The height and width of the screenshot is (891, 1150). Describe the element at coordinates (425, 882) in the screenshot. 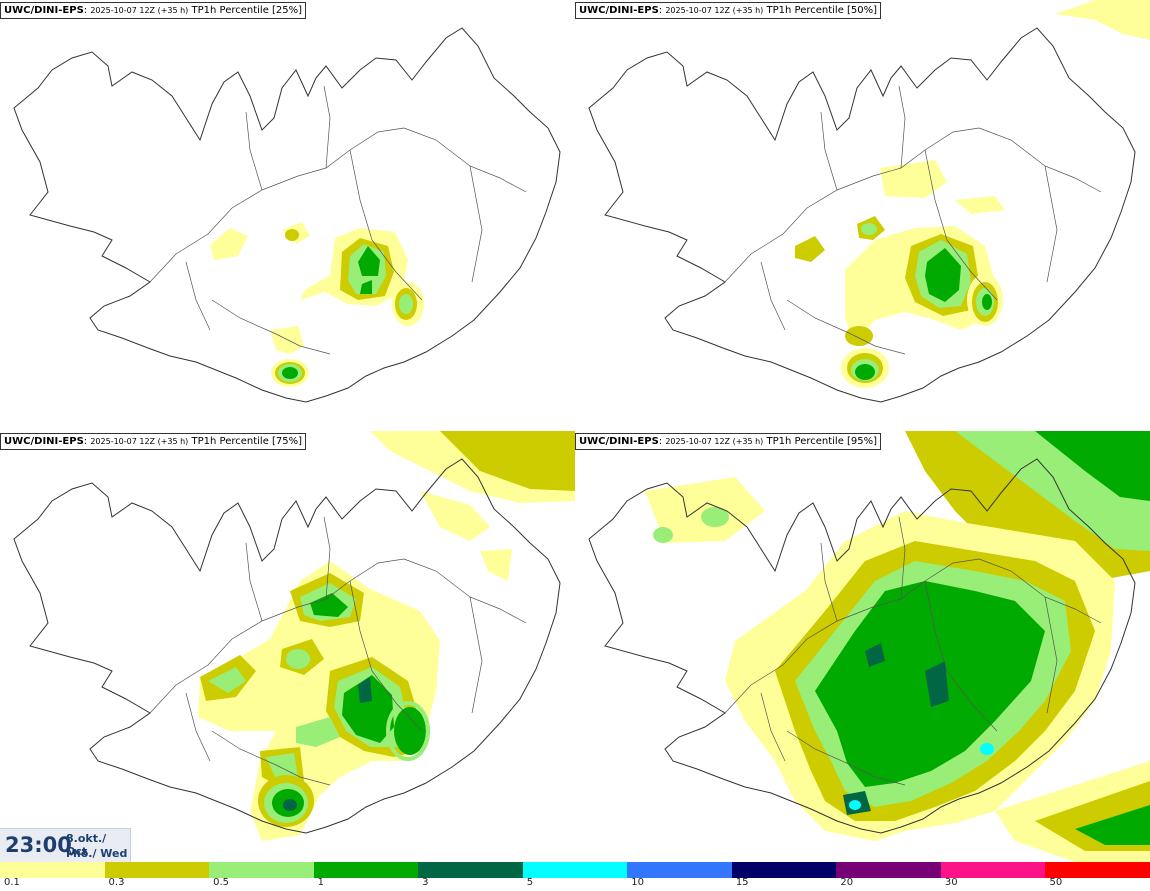

I see `scale-tick-label: 3` at that location.